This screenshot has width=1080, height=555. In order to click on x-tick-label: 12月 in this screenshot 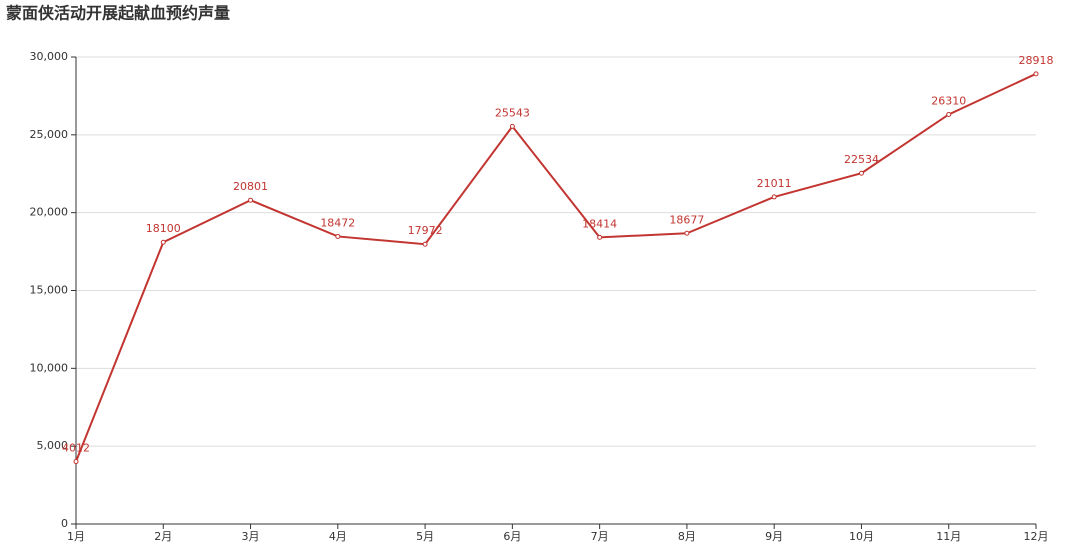, I will do `click(1036, 536)`.